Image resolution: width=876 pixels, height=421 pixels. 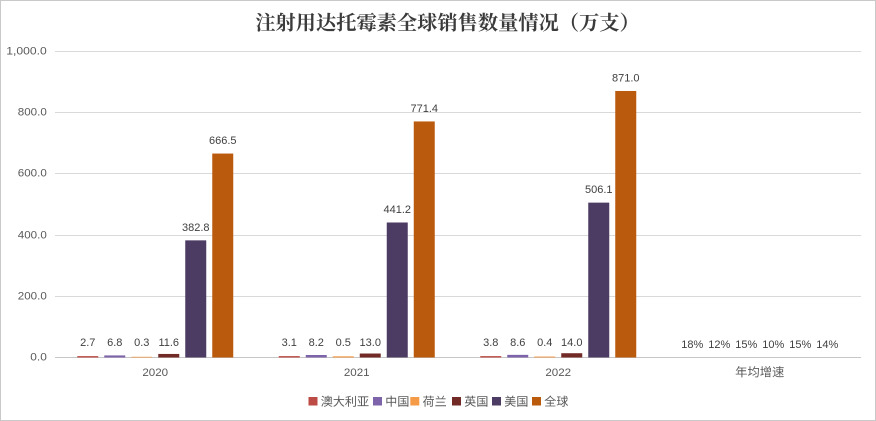 I want to click on svg-text: 2021, so click(x=357, y=373).